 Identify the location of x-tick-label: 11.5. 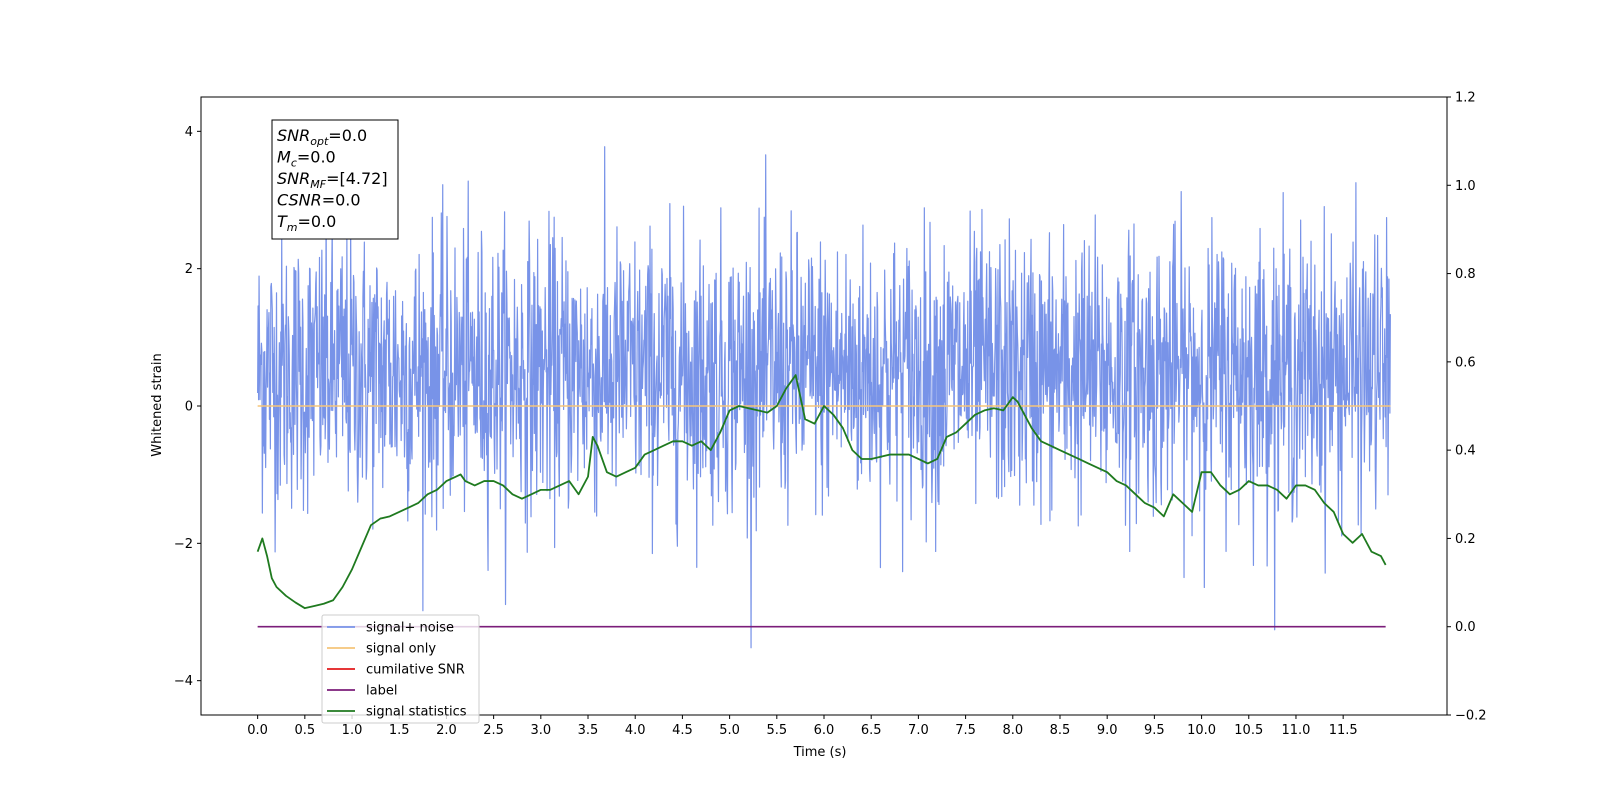
(1343, 730).